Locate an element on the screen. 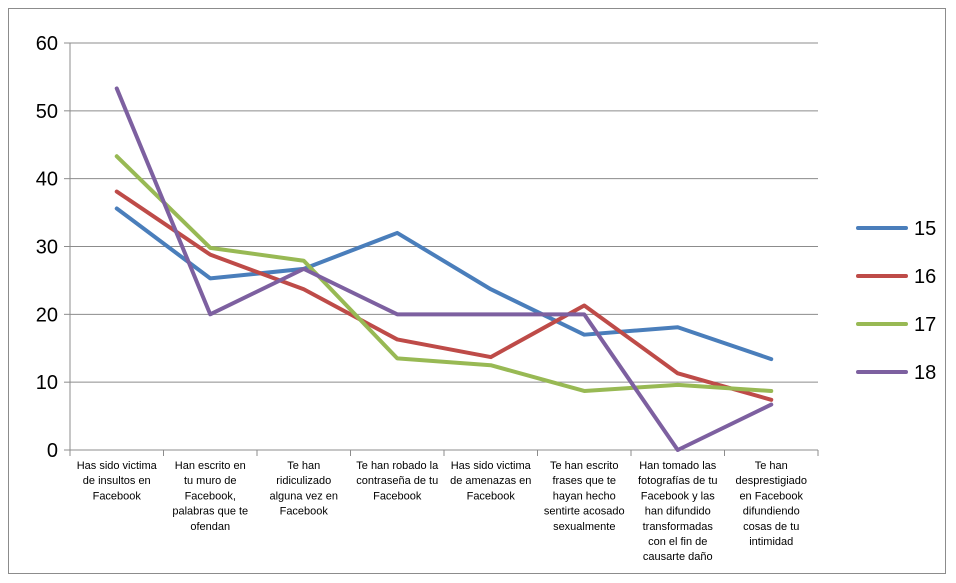  x-tick-label: Has sido victima de insultos en Facebook is located at coordinates (117, 481).